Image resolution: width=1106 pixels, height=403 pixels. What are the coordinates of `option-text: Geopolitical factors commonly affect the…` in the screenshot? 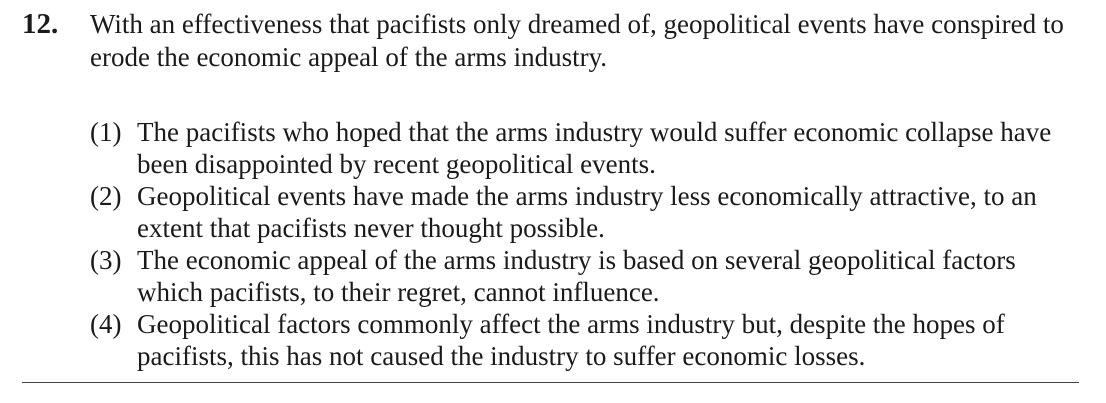 It's located at (571, 340).